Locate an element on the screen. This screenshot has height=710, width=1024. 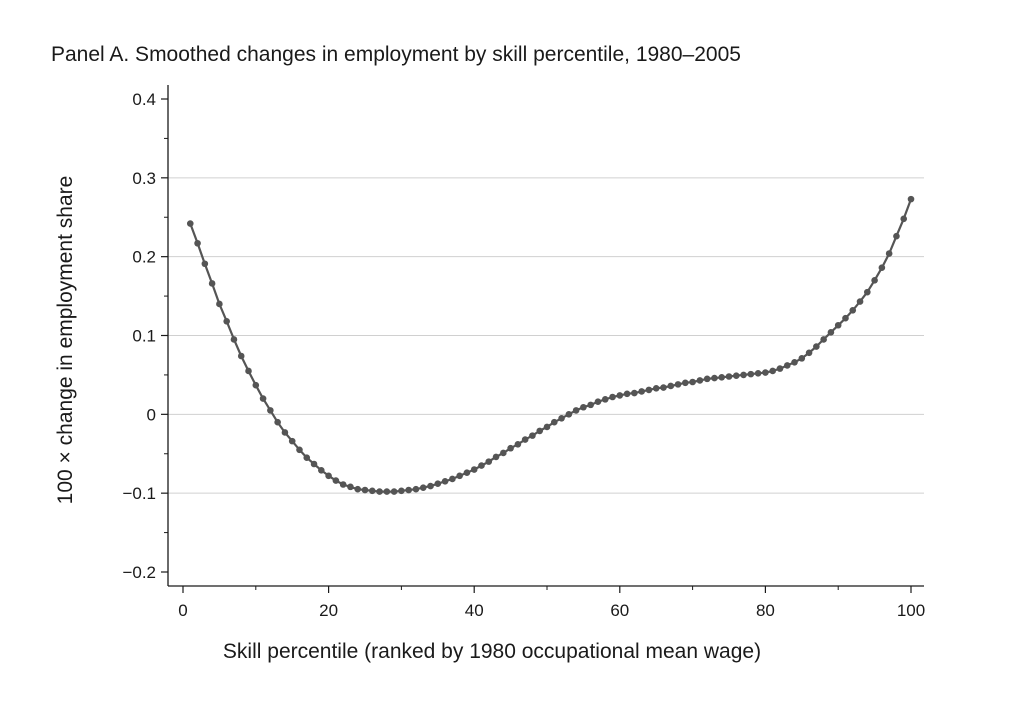
x-axis-ticks: 0 20 40 60 80 100 is located at coordinates (551, 603).